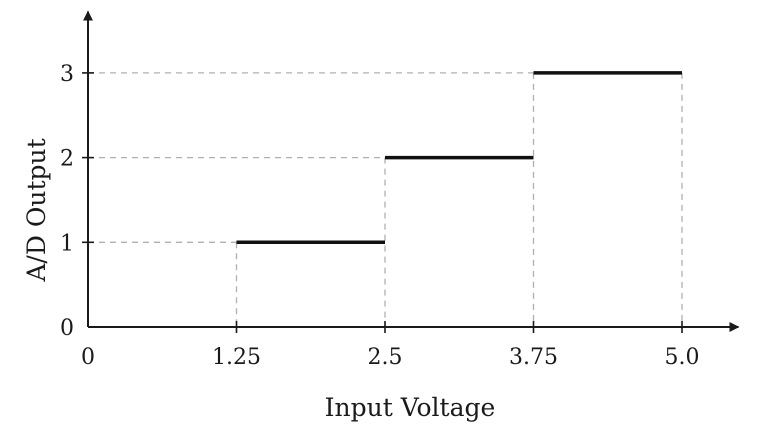 The height and width of the screenshot is (430, 757). What do you see at coordinates (67, 74) in the screenshot?
I see `y-tick-label: 3` at bounding box center [67, 74].